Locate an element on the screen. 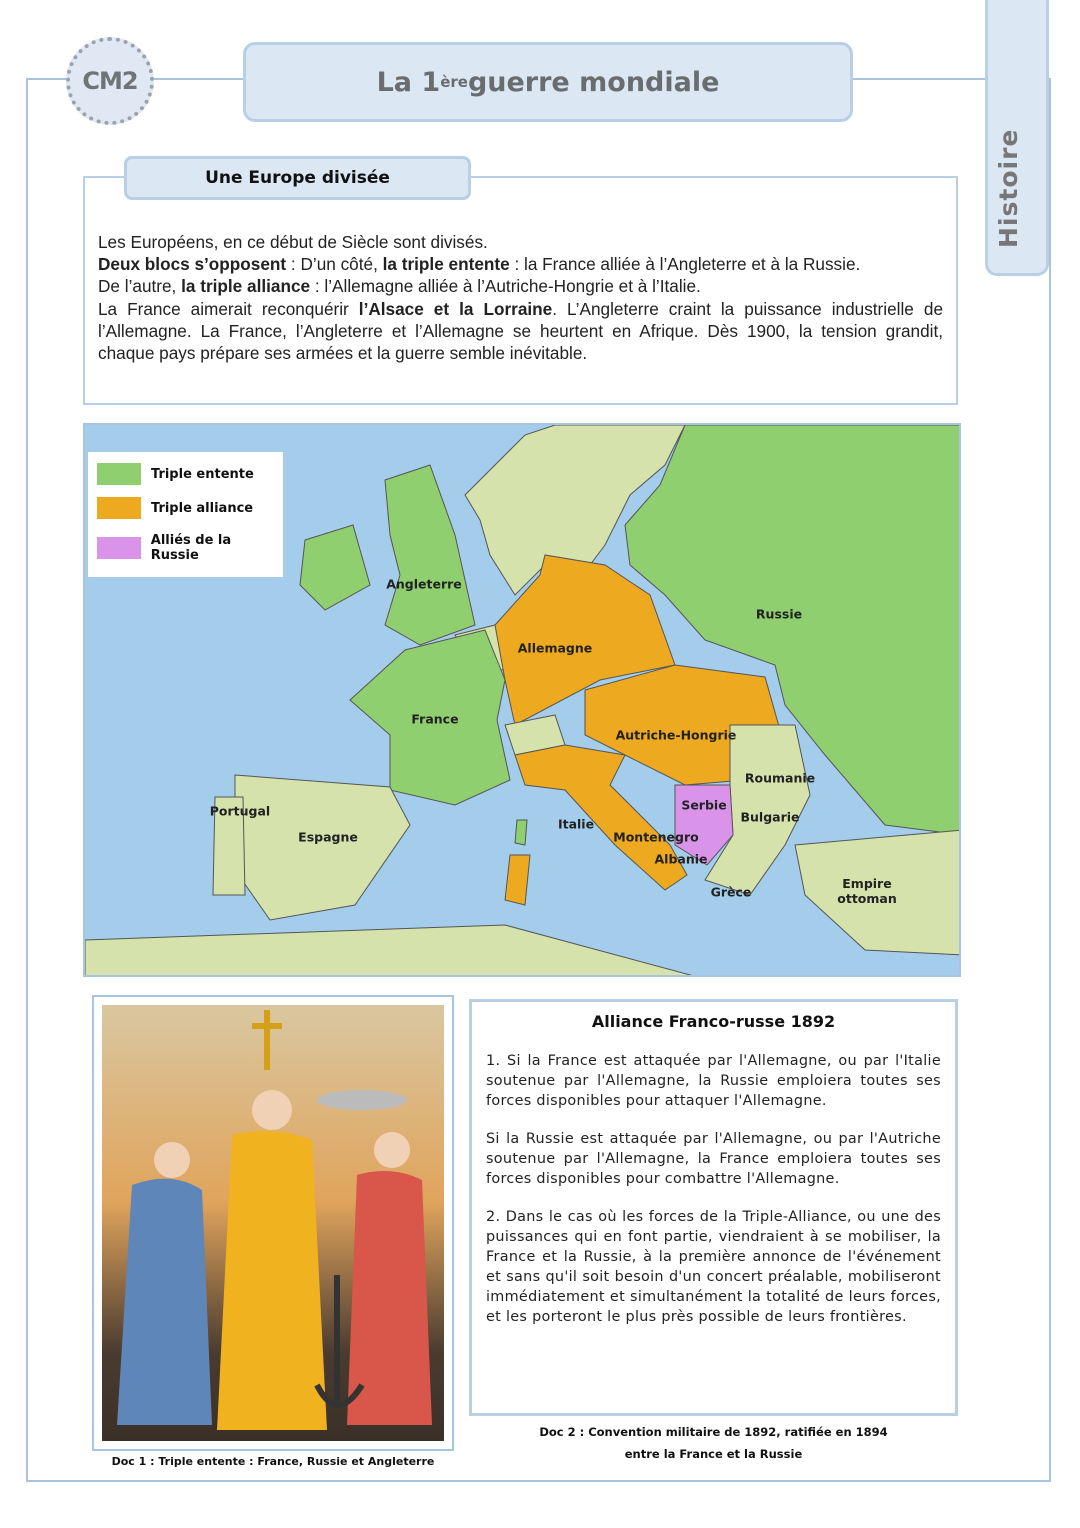 This screenshot has height=1528, width=1080. page-title: La 1 ère guerre mondiale is located at coordinates (548, 82).